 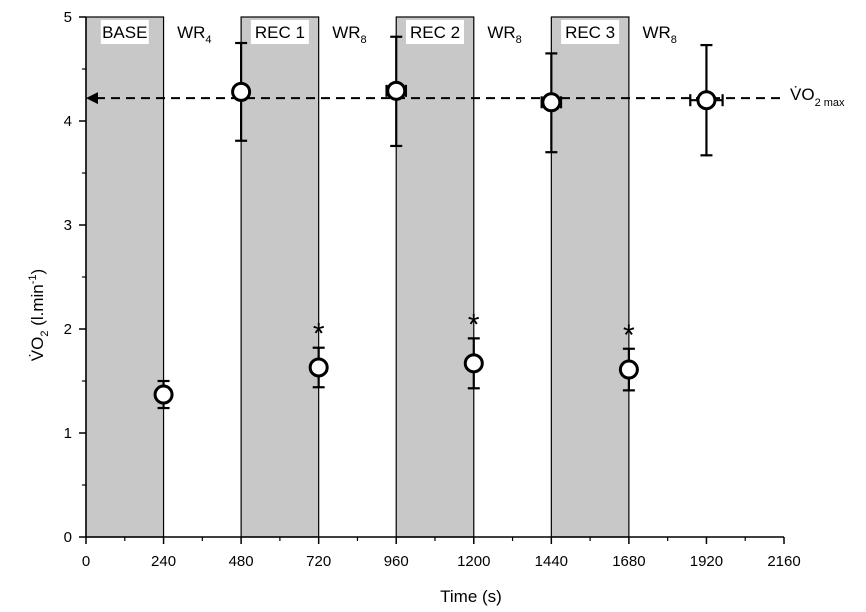 I want to click on band-label-1: BASE, so click(x=124, y=32).